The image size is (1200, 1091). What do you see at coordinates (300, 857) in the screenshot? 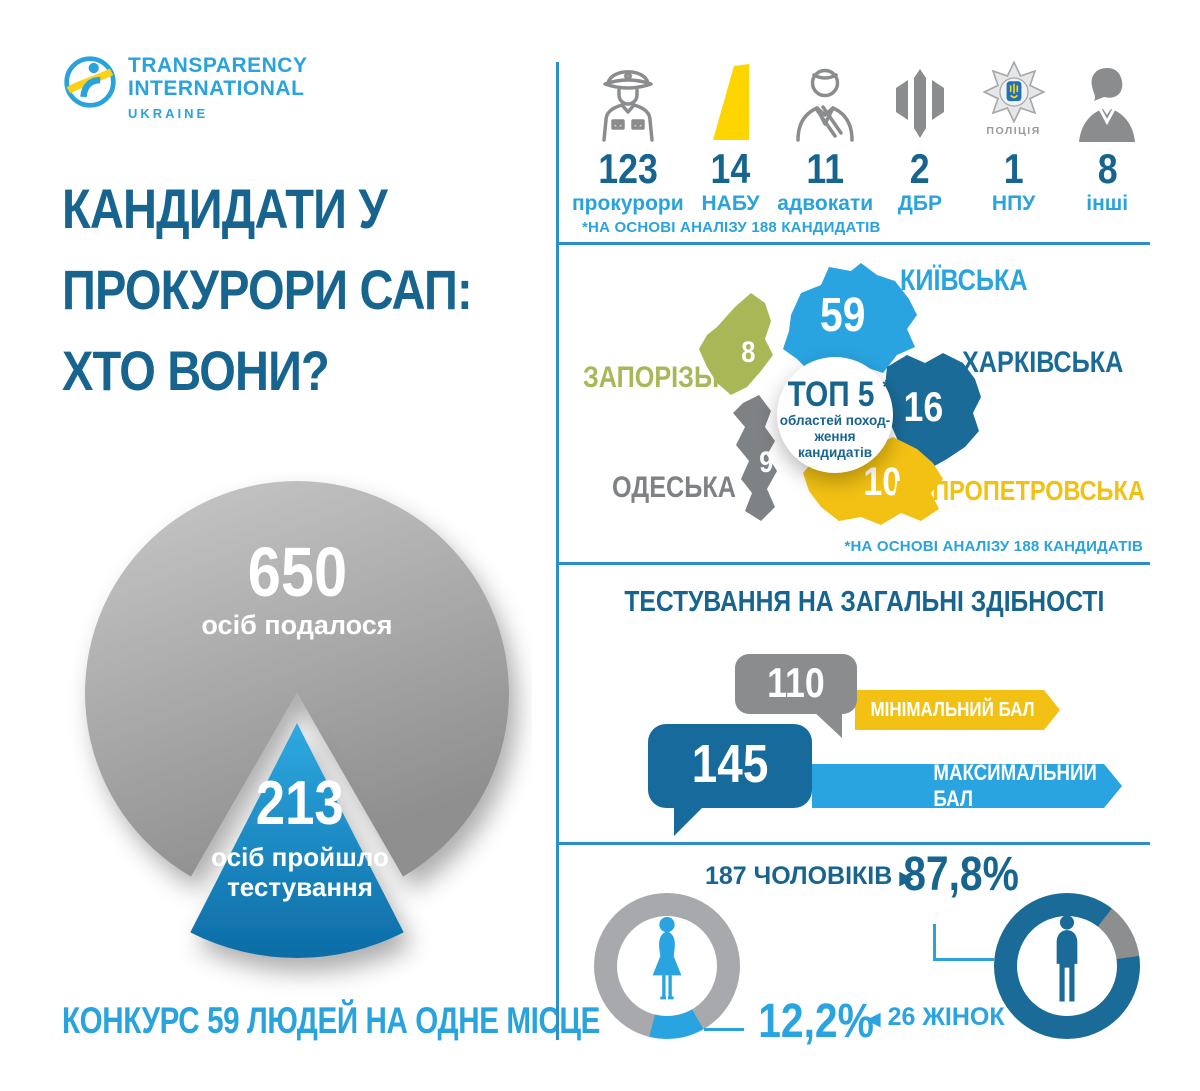
I see `passed-label-line-1: осіб пройшло` at bounding box center [300, 857].